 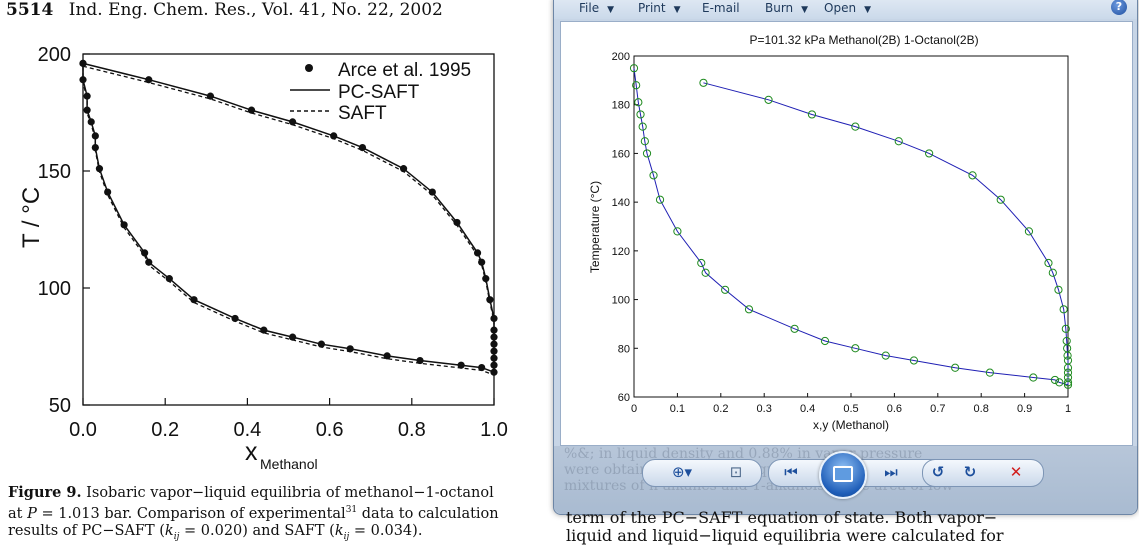 What do you see at coordinates (807, 409) in the screenshot?
I see `x-tick-label: 0.4` at bounding box center [807, 409].